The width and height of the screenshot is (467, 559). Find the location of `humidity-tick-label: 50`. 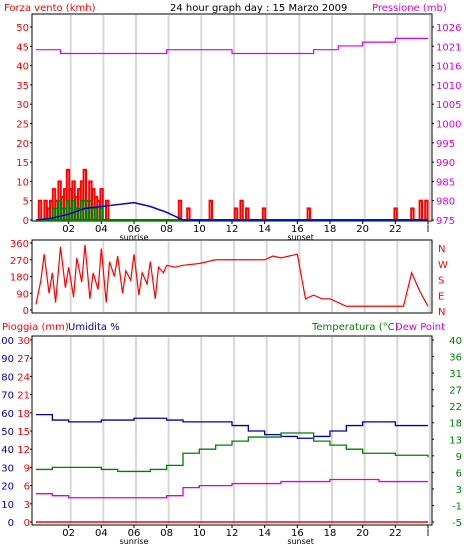

humidity-tick-label: 50 is located at coordinates (7, 432).